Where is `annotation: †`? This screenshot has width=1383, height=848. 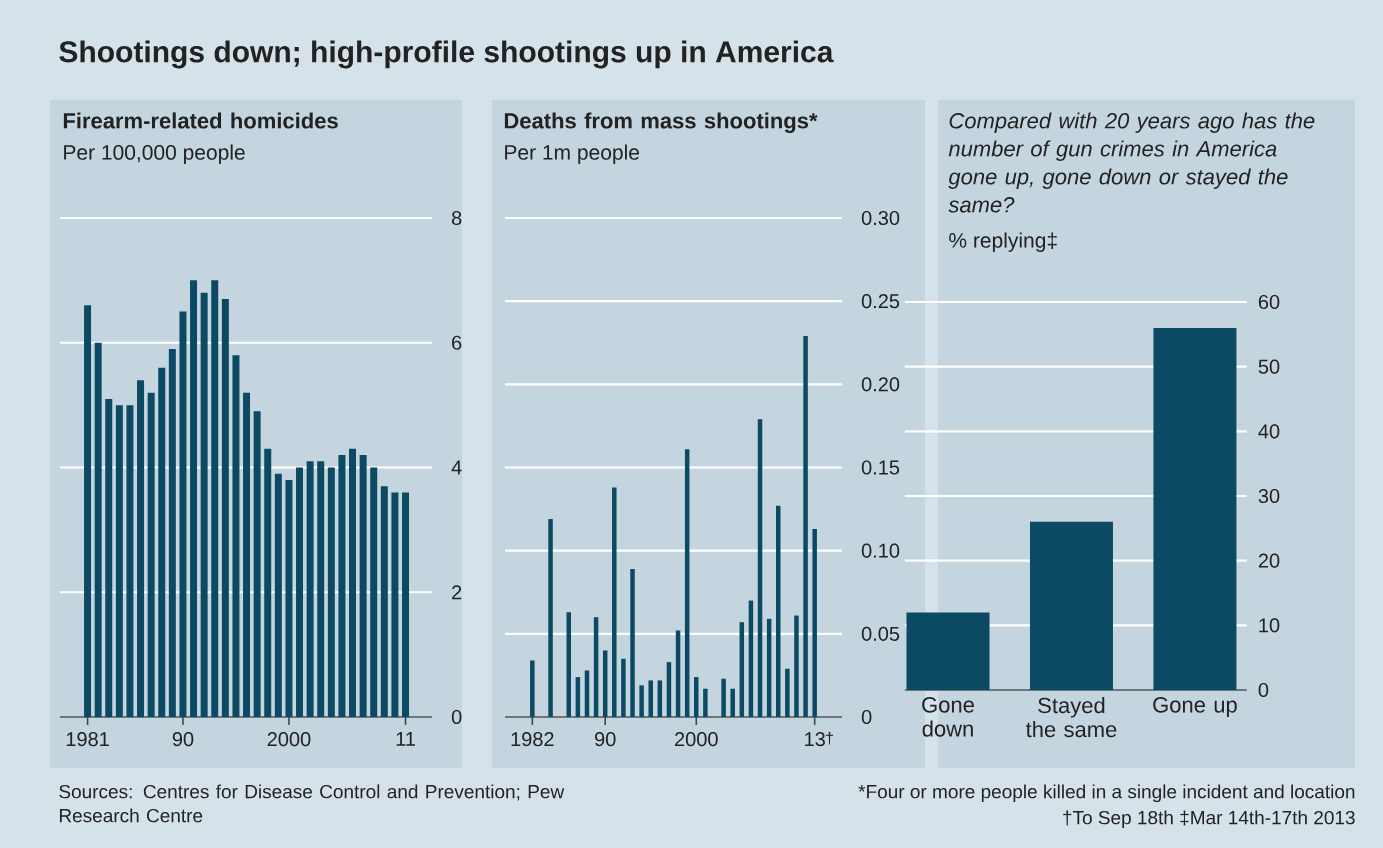 annotation: † is located at coordinates (829, 738).